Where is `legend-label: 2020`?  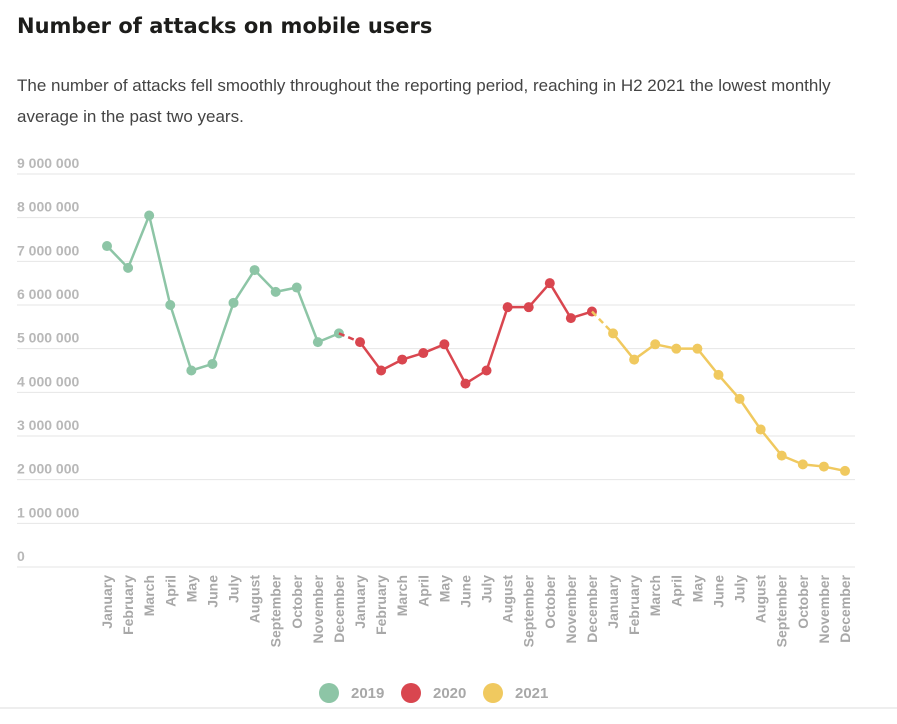
legend-label: 2020 is located at coordinates (449, 693).